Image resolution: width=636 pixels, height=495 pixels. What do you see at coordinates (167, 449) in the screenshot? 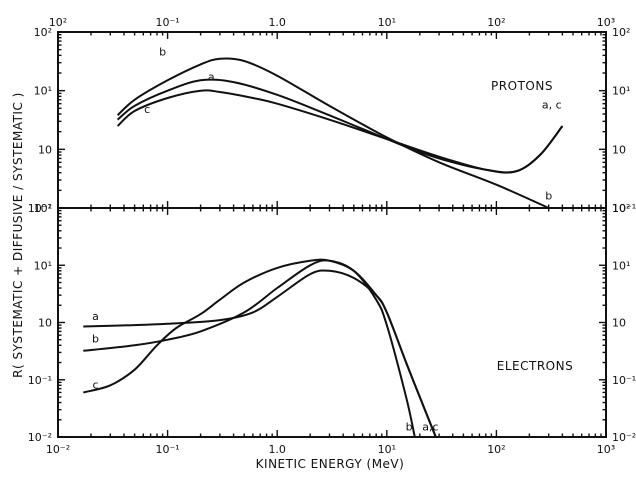
I see `x-tick-label-bottom: 10⁻¹` at bounding box center [167, 449].